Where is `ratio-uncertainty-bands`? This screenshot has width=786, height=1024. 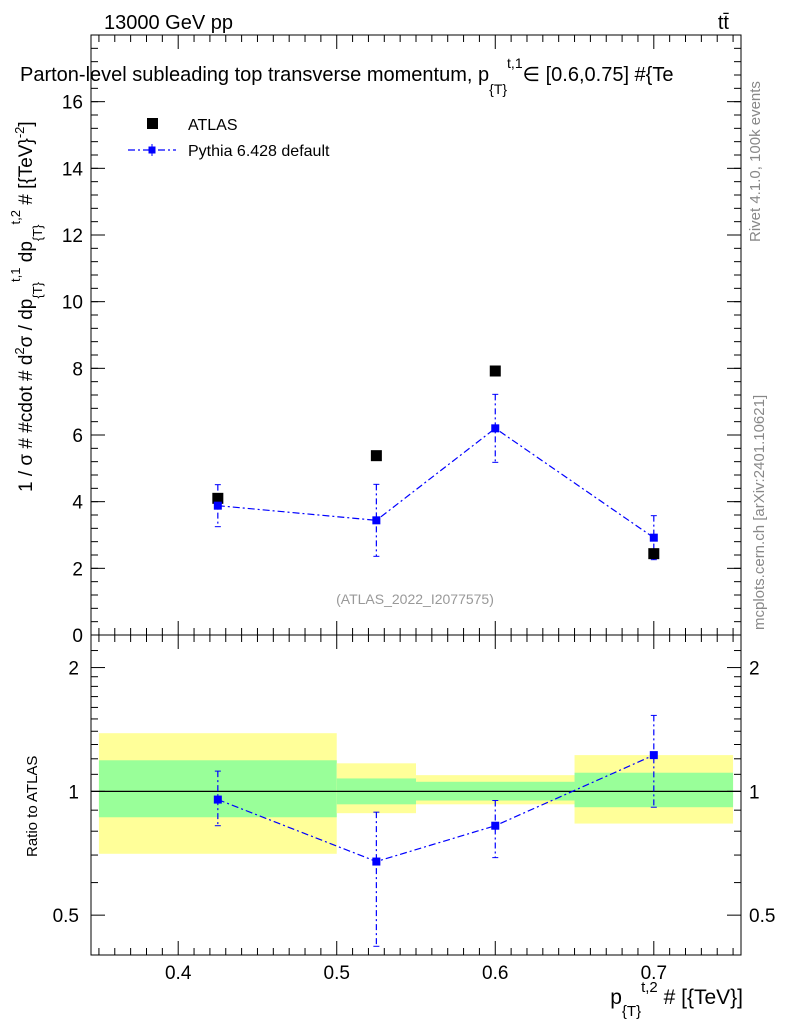 ratio-uncertainty-bands is located at coordinates (416, 793).